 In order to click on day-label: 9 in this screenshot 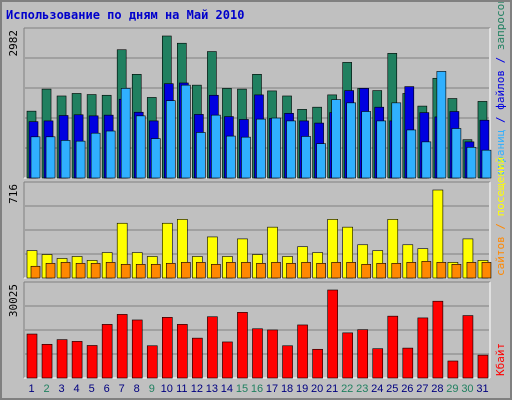, I will do `click(152, 389)`.